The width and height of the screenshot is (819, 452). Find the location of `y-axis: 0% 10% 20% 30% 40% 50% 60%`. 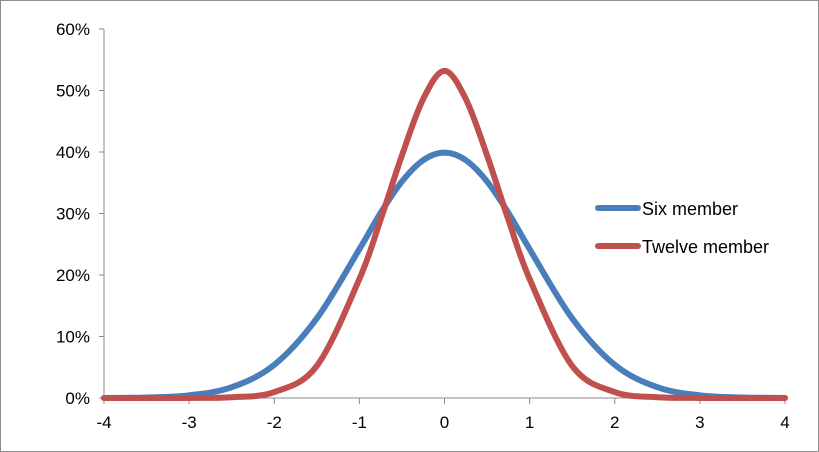

y-axis: 0% 10% 20% 30% 40% 50% 60% is located at coordinates (80, 214).